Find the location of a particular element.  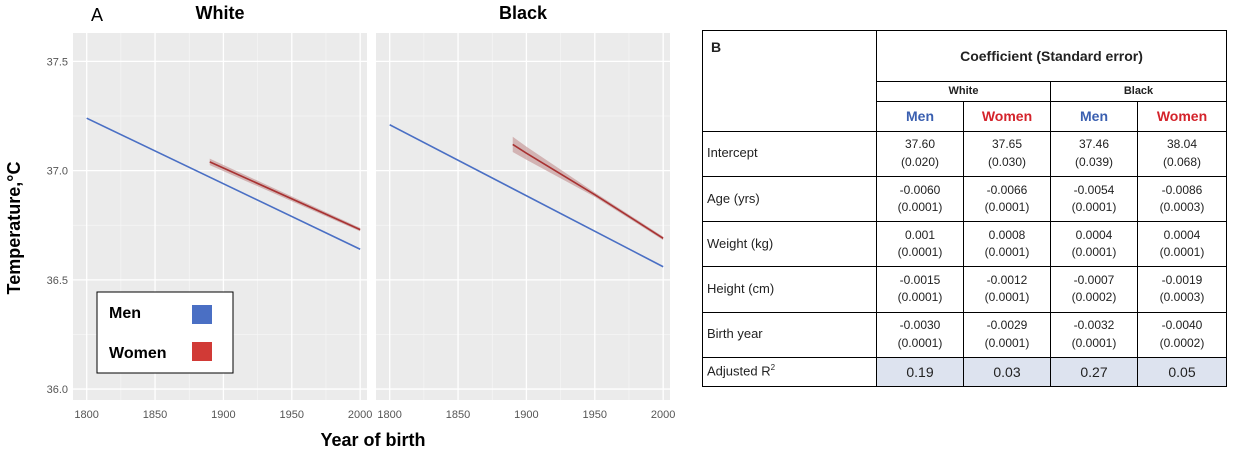

legend-swatch-men is located at coordinates (202, 314).